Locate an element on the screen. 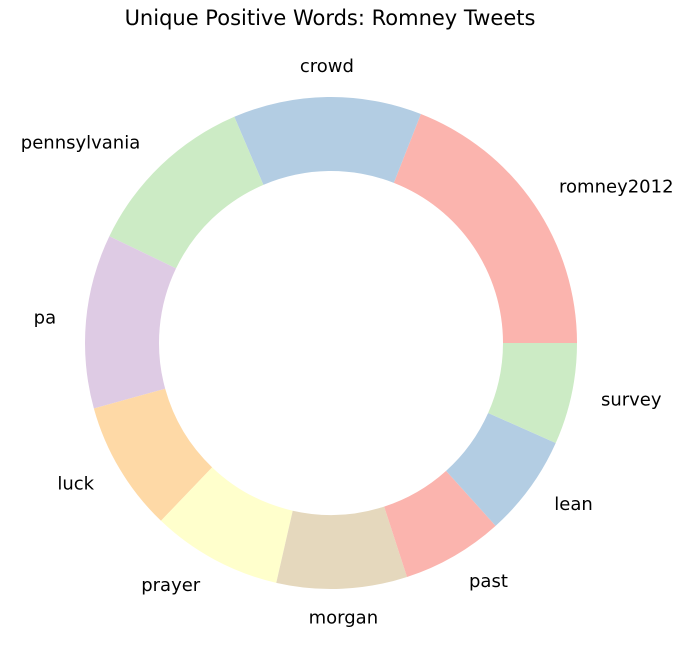 This screenshot has height=662, width=686. slice-label-survey: survey is located at coordinates (631, 399).